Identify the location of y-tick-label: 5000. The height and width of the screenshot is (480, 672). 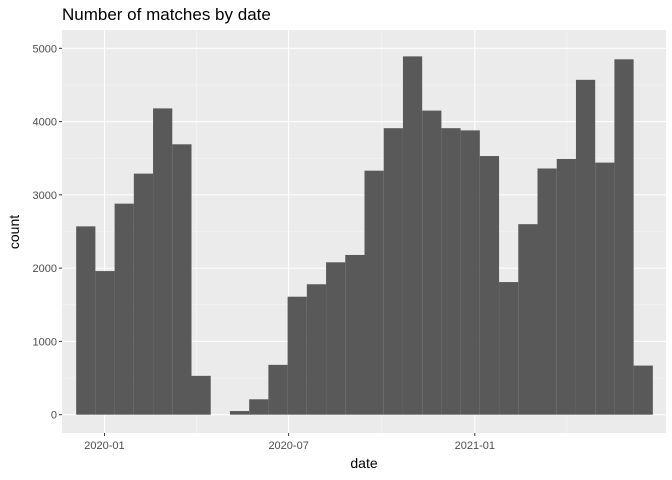
(45, 49).